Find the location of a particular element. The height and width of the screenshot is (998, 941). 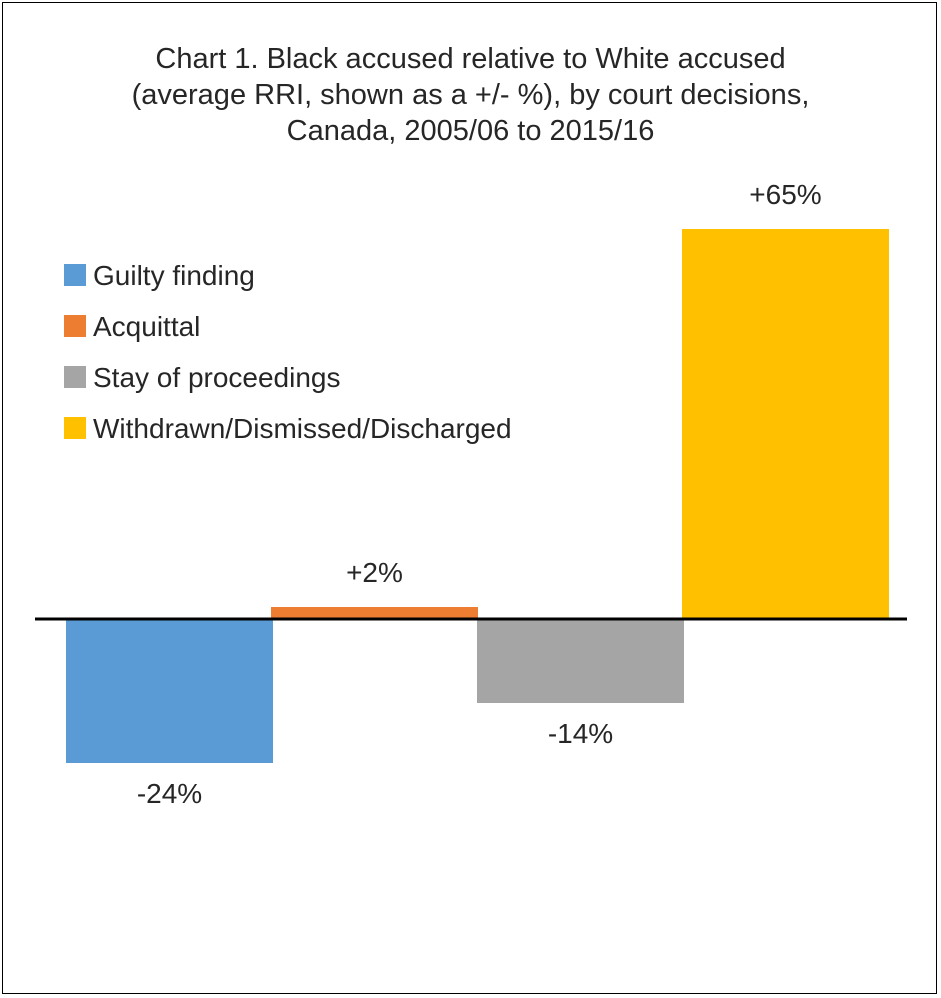

data-label-guilty-finding: -24% is located at coordinates (169, 793).